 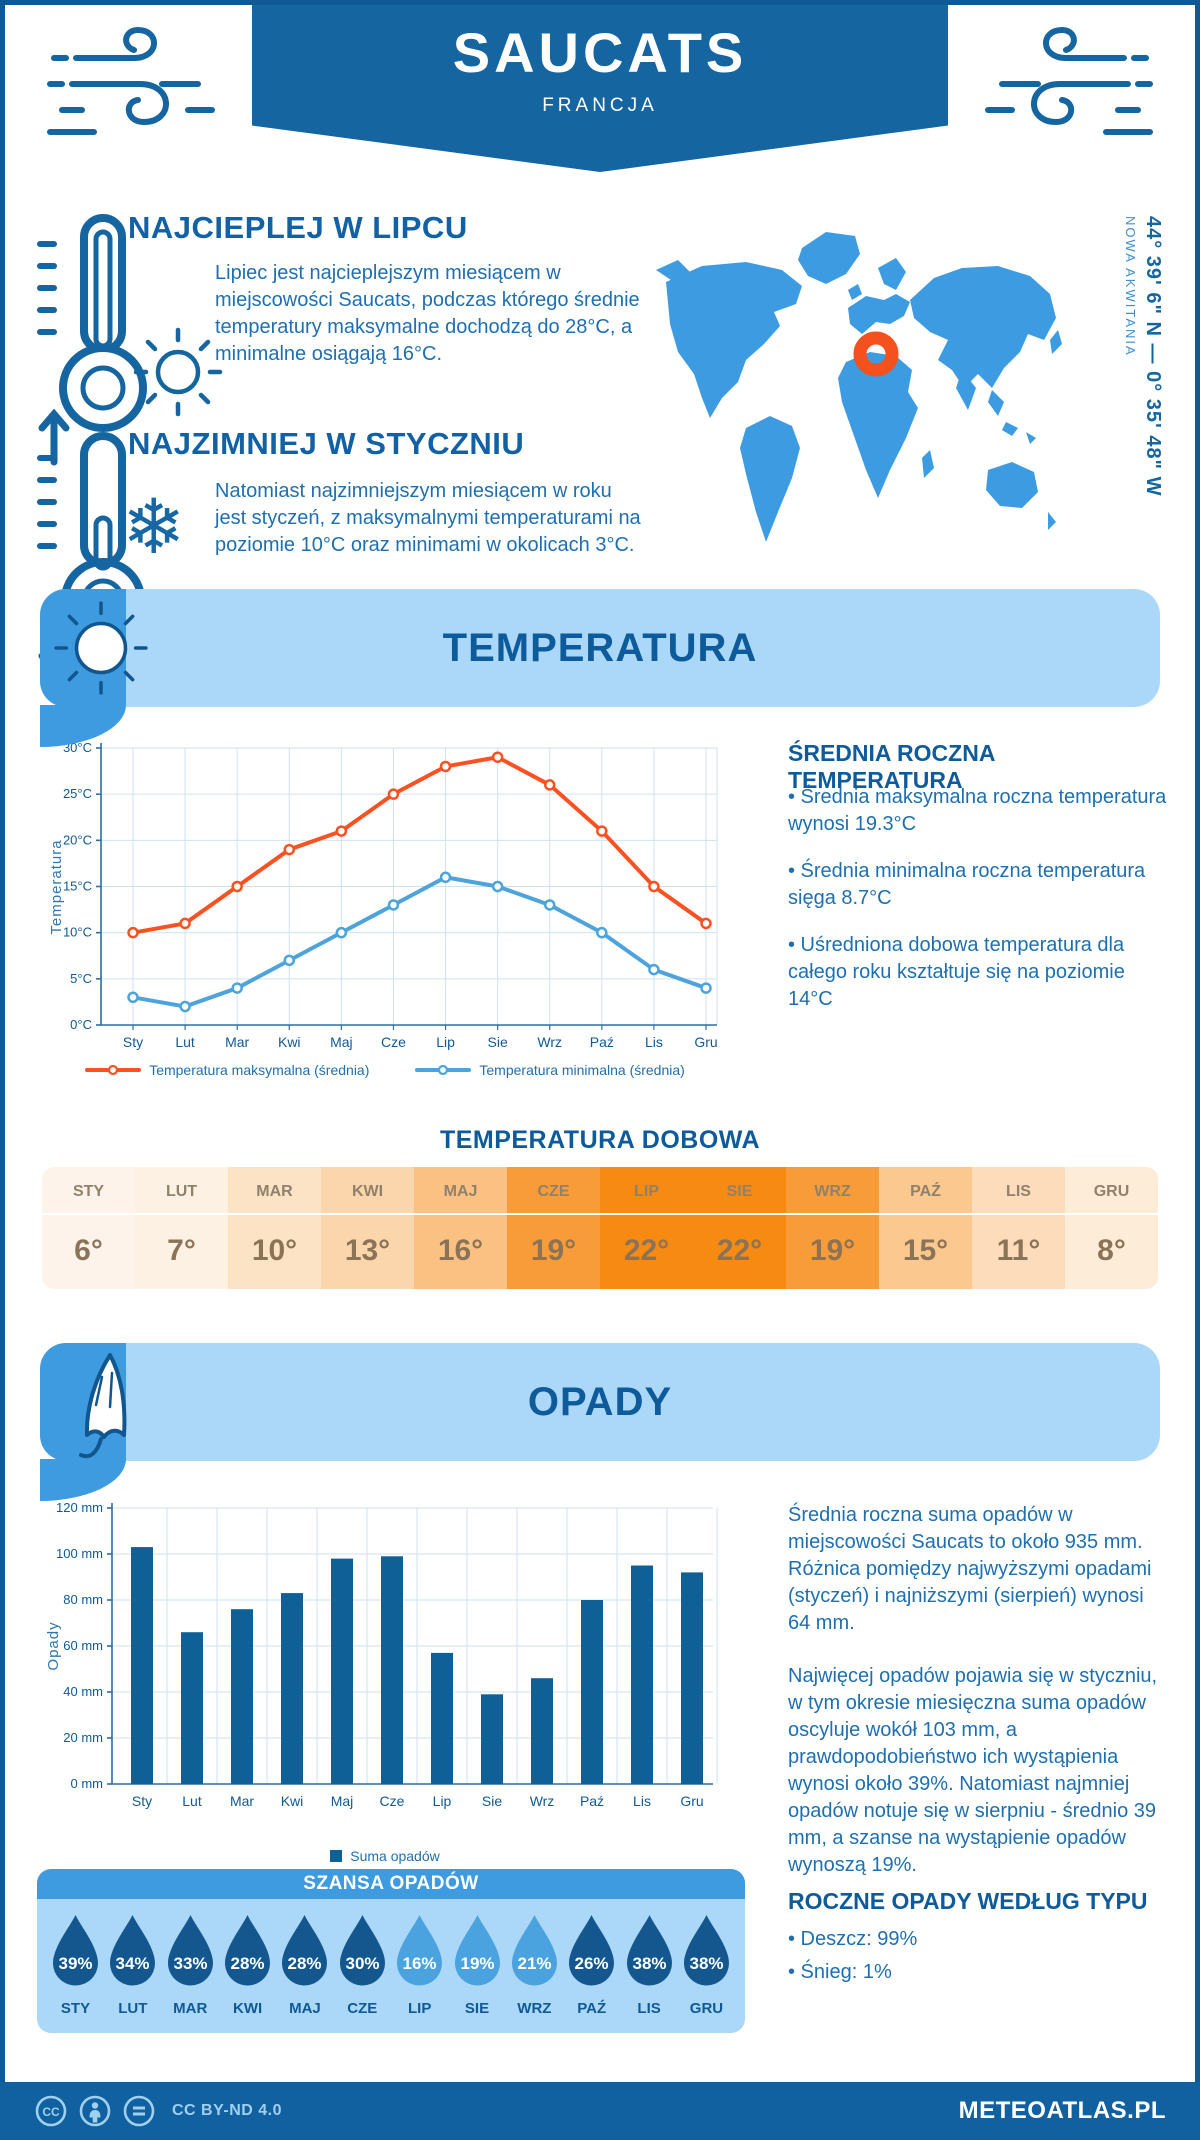 I want to click on cc-icon: CC, so click(x=51, y=2111).